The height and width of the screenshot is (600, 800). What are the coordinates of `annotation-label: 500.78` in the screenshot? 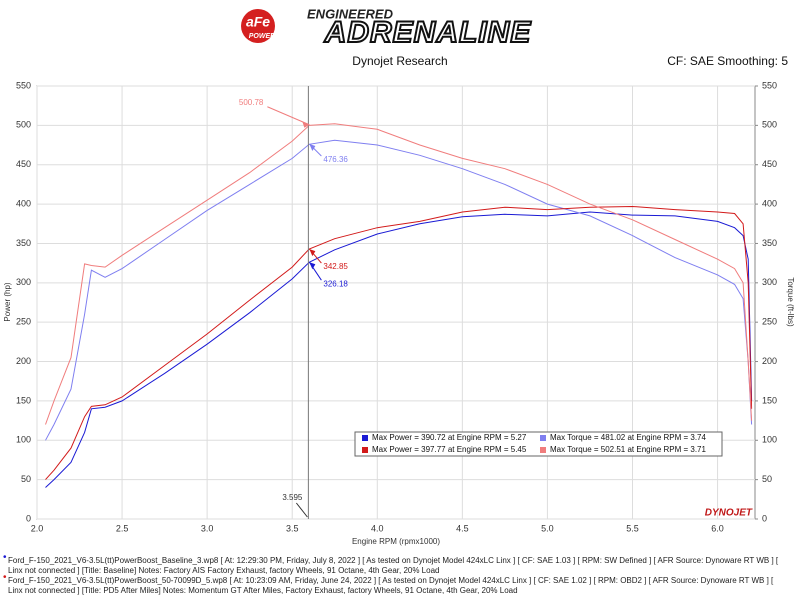 It's located at (251, 102).